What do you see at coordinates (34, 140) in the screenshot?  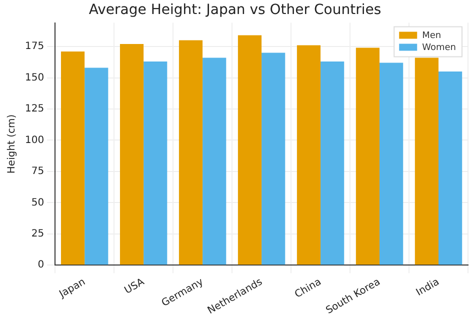 I see `y-tick-label: 100` at bounding box center [34, 140].